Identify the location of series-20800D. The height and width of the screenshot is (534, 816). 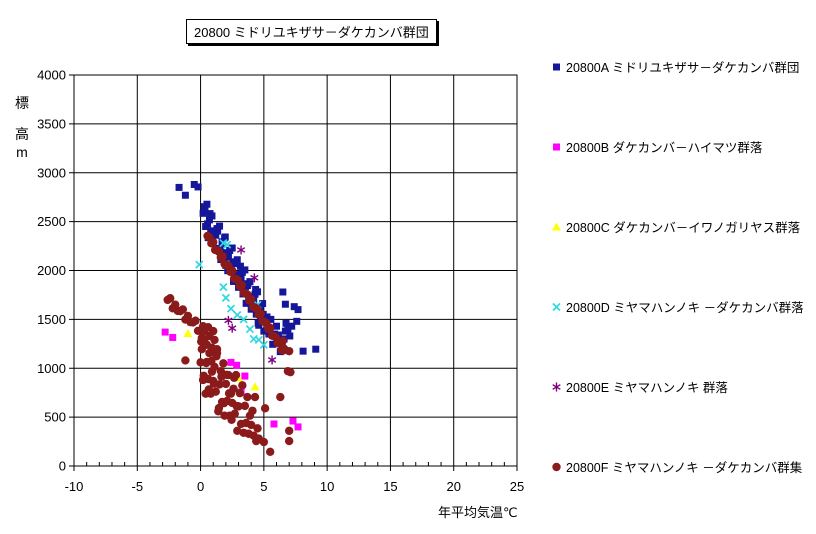
(231, 294).